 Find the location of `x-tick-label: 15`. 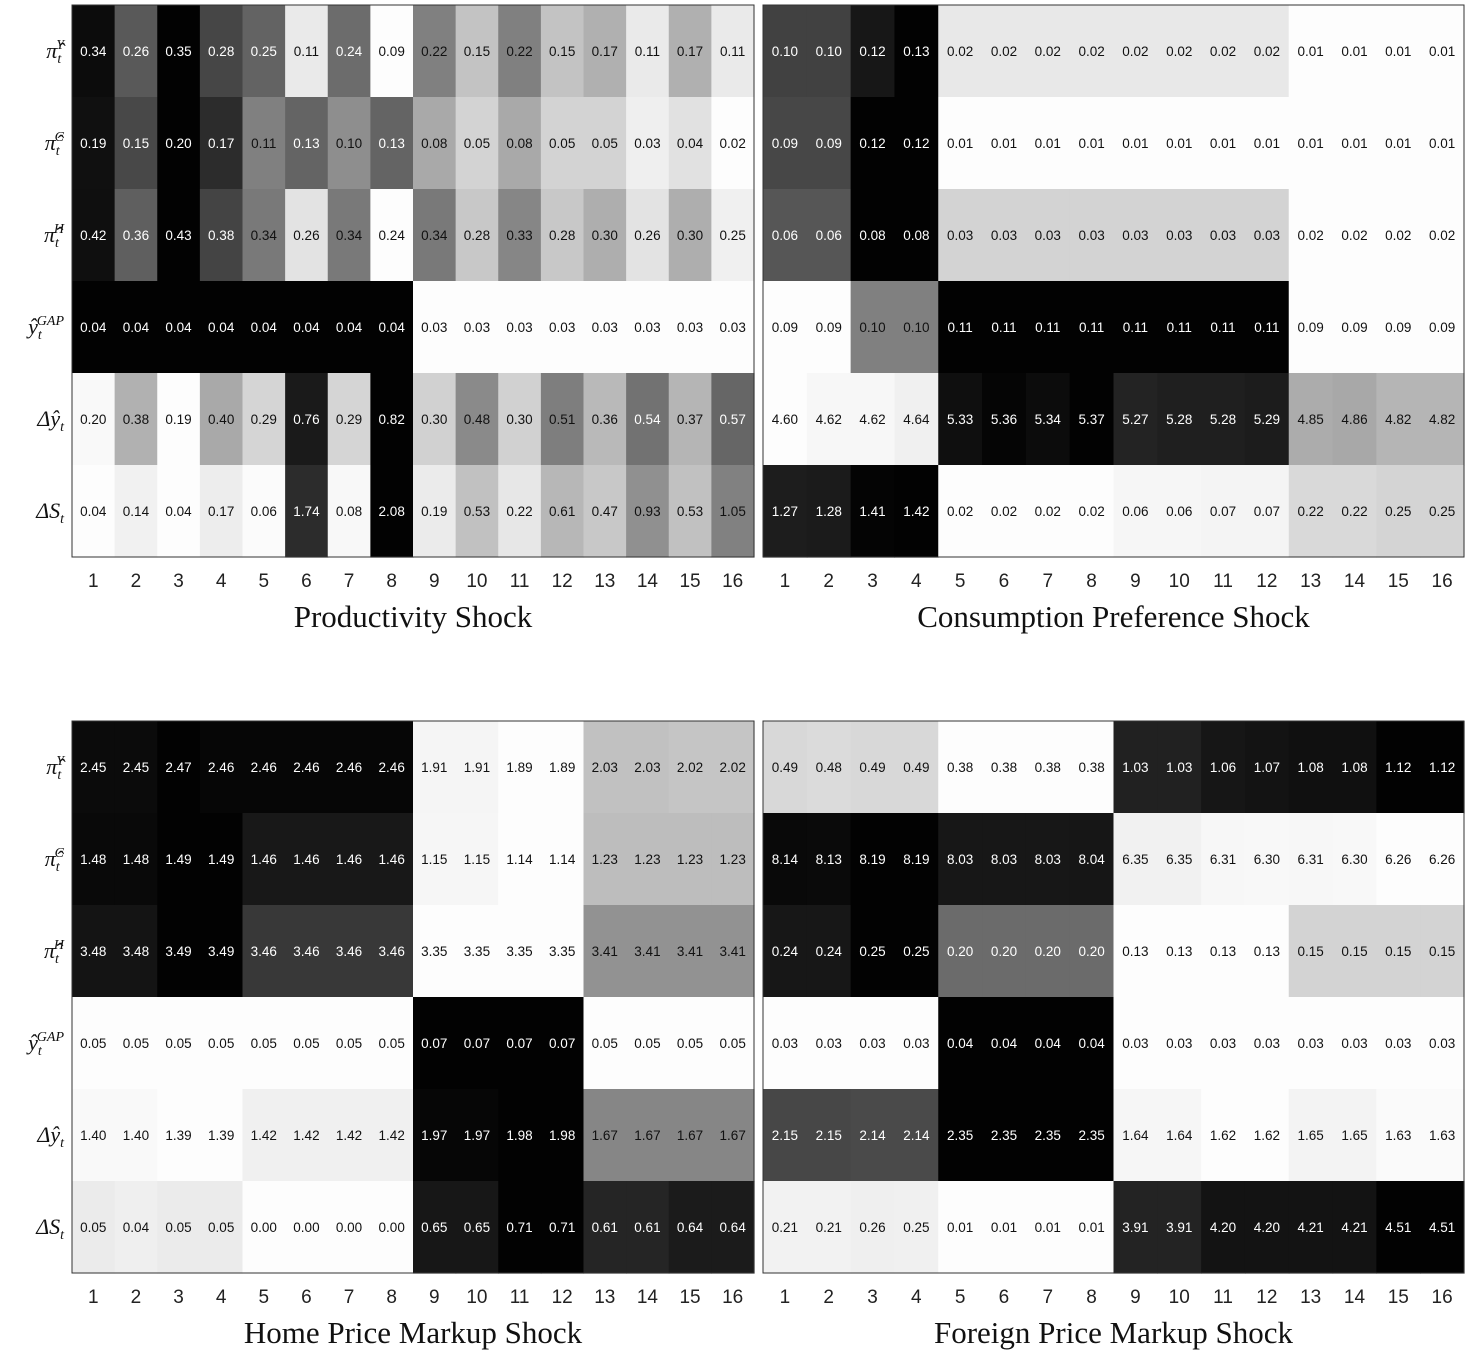

x-tick-label: 15 is located at coordinates (689, 1297).